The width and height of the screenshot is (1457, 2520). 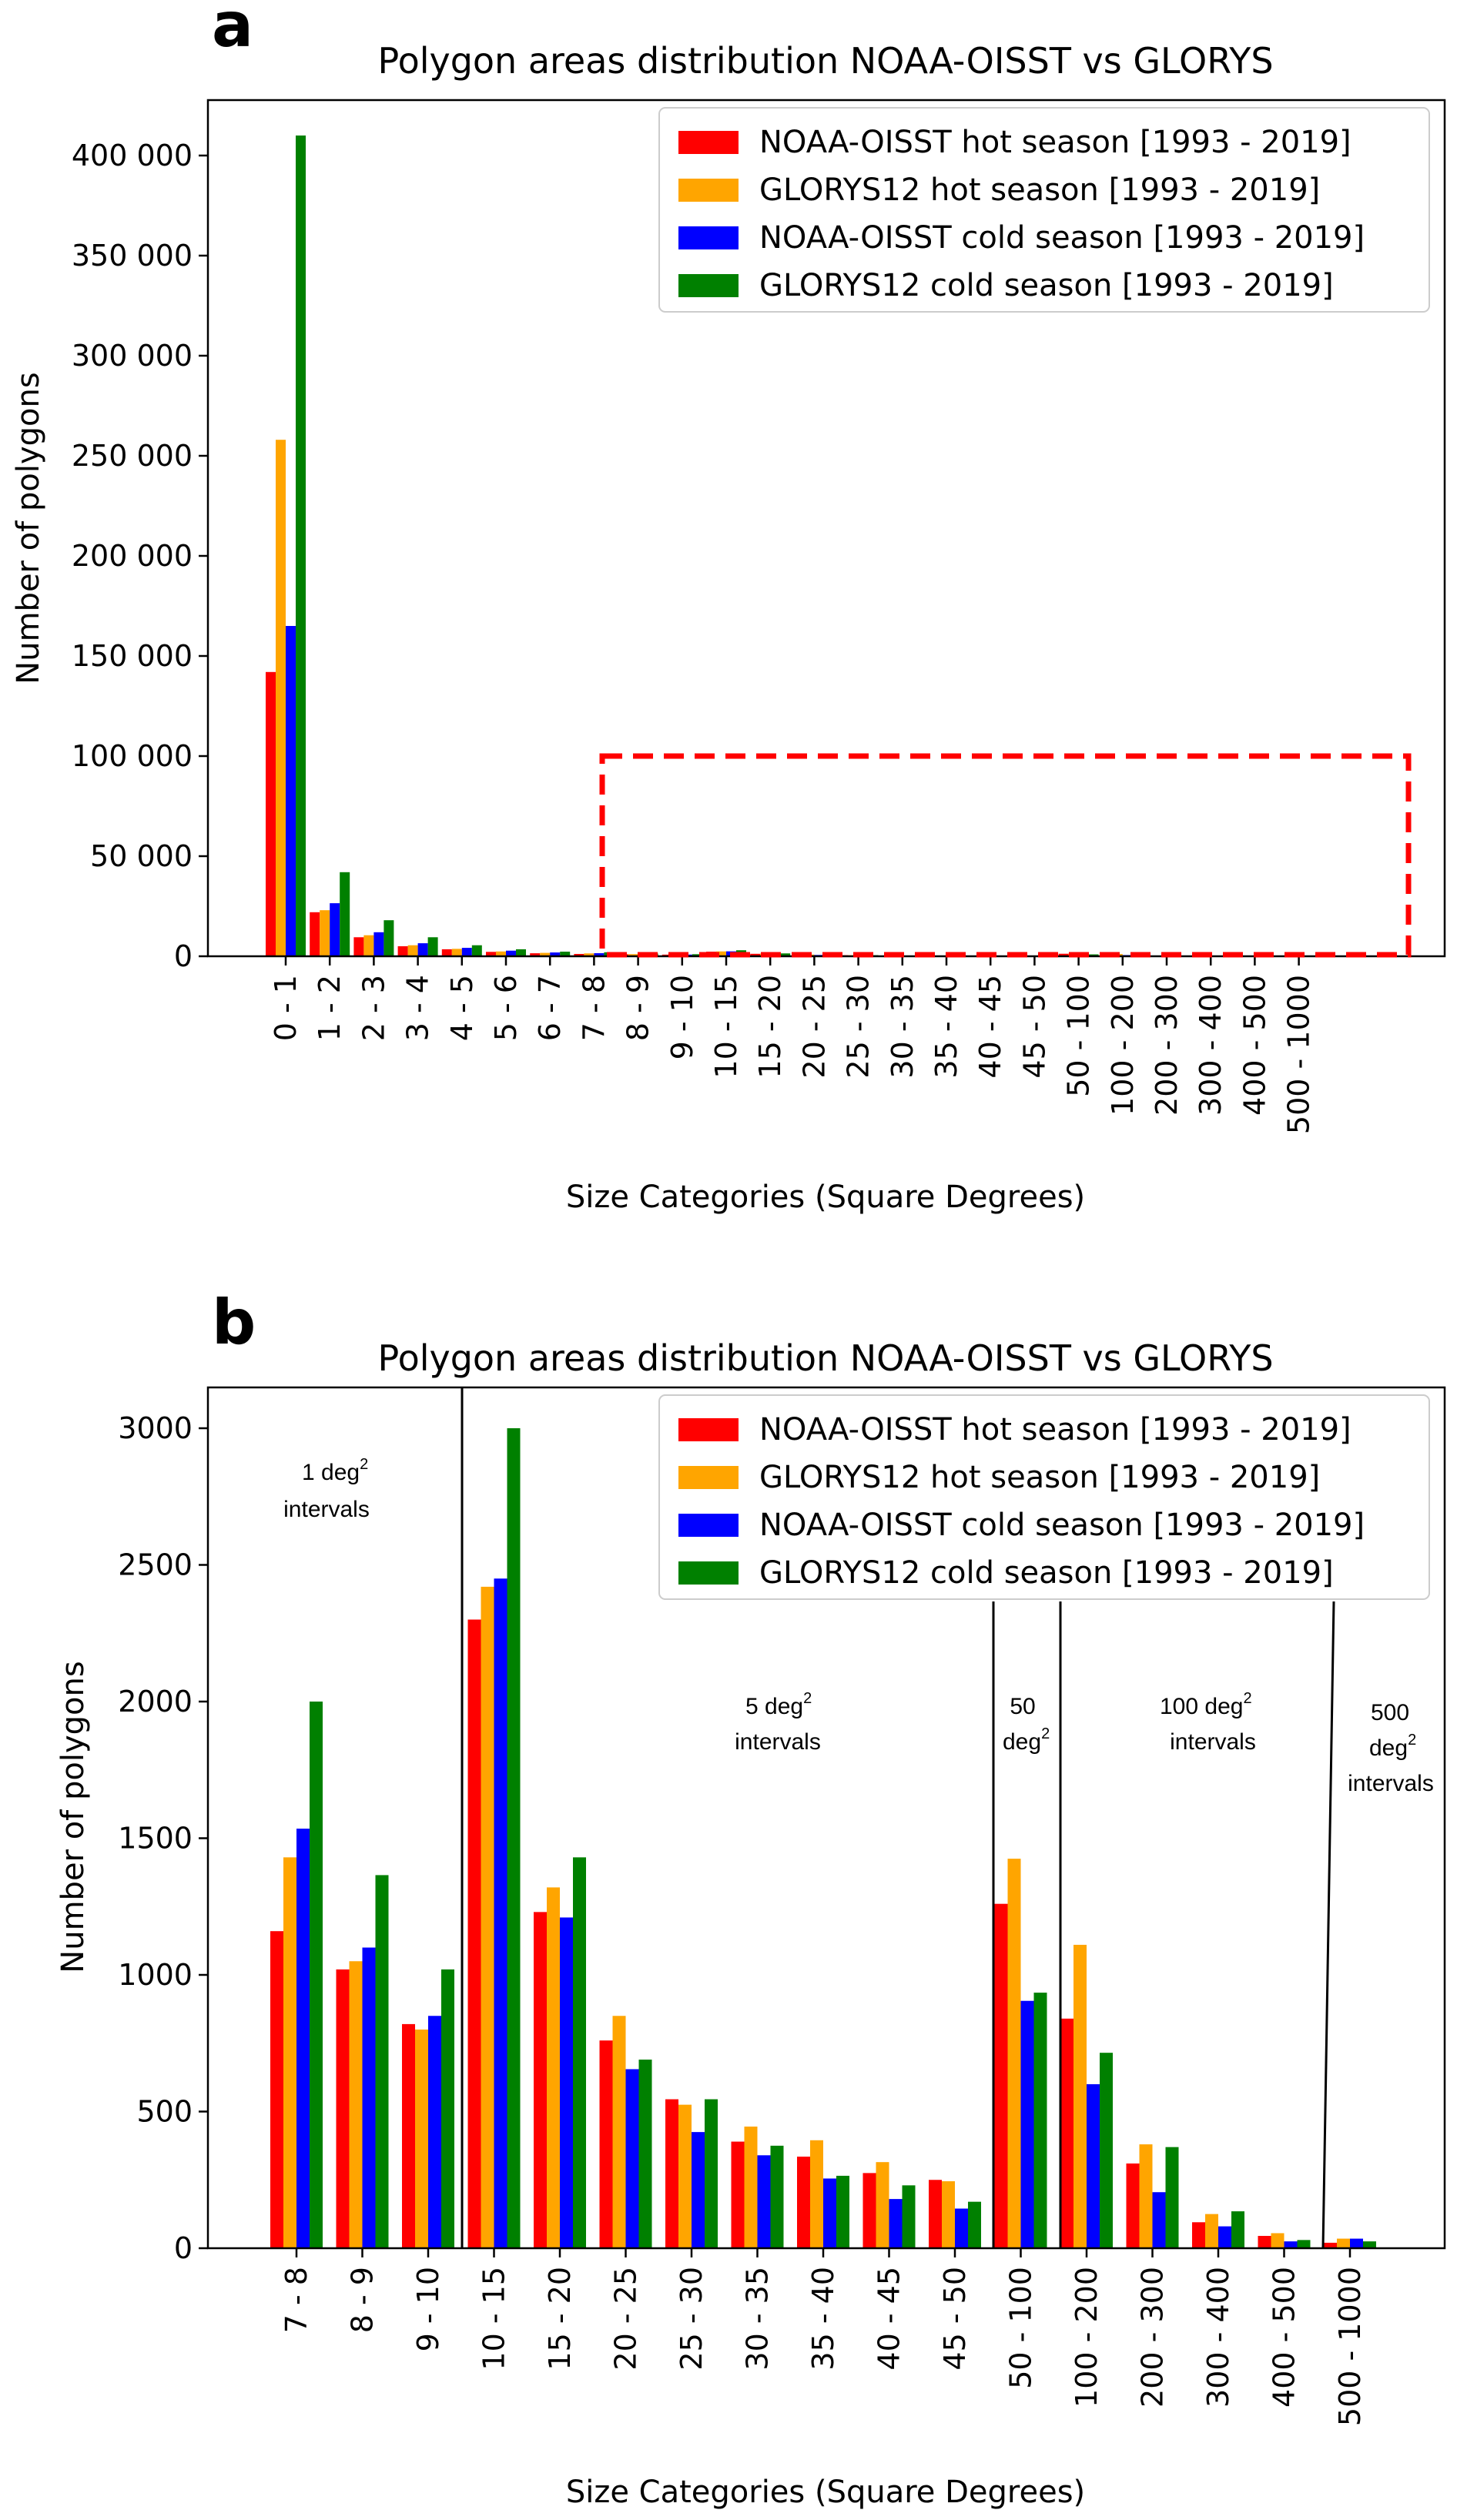 What do you see at coordinates (1039, 190) in the screenshot?
I see `legend-label: GLORYS12 hot season [1993 - 2019]` at bounding box center [1039, 190].